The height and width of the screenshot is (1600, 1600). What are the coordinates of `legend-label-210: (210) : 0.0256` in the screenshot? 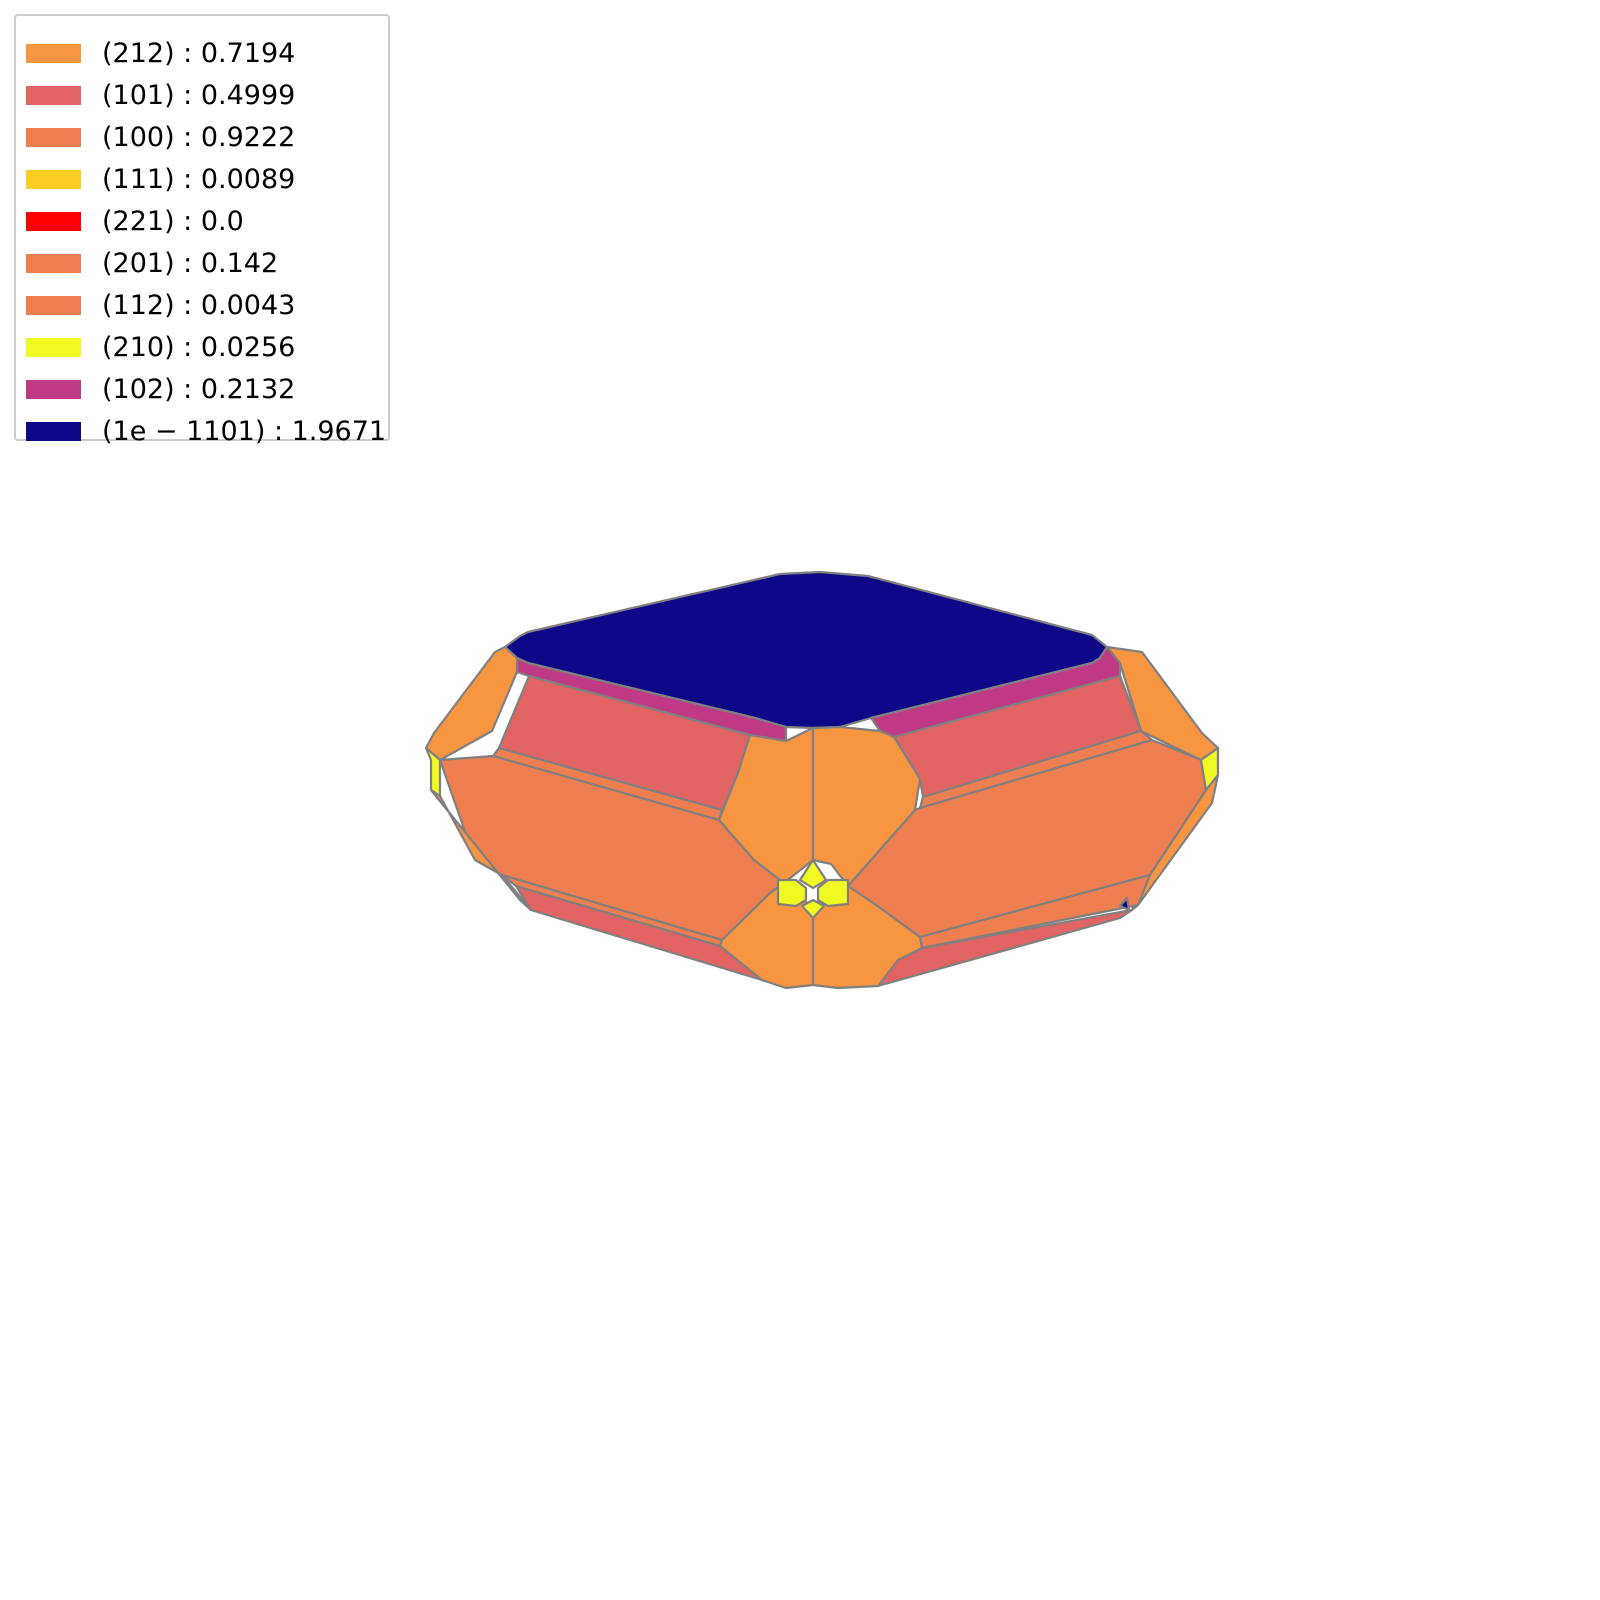 It's located at (199, 347).